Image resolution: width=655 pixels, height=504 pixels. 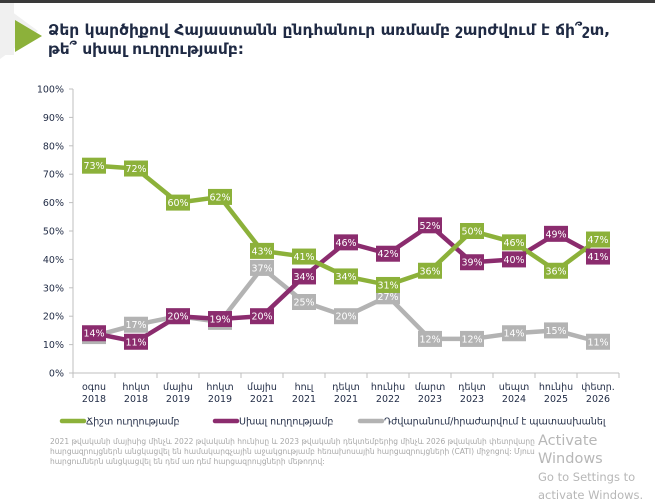 What do you see at coordinates (94, 387) in the screenshot?
I see `x-tick-label-month: օգոս` at bounding box center [94, 387].